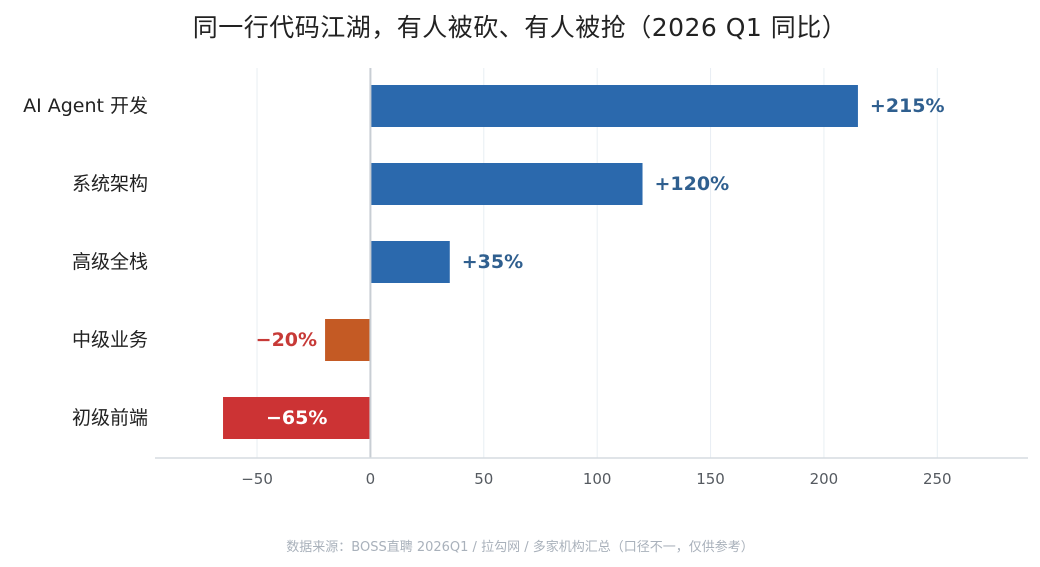 Image resolution: width=1040 pixels, height=567 pixels. What do you see at coordinates (110, 262) in the screenshot?
I see `category-label: 高级全栈` at bounding box center [110, 262].